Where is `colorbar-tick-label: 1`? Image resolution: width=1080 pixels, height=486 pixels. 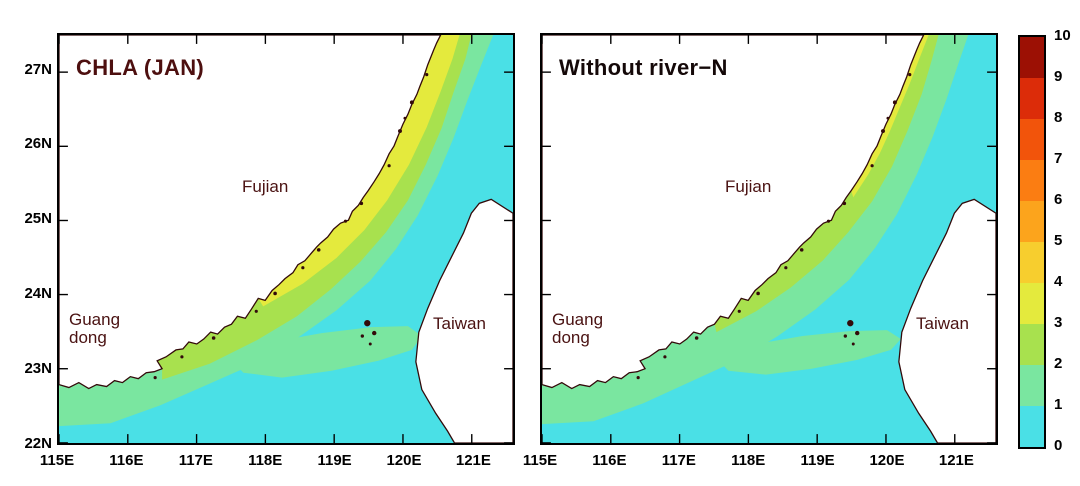 colorbar-tick-label: 1 is located at coordinates (1058, 404).